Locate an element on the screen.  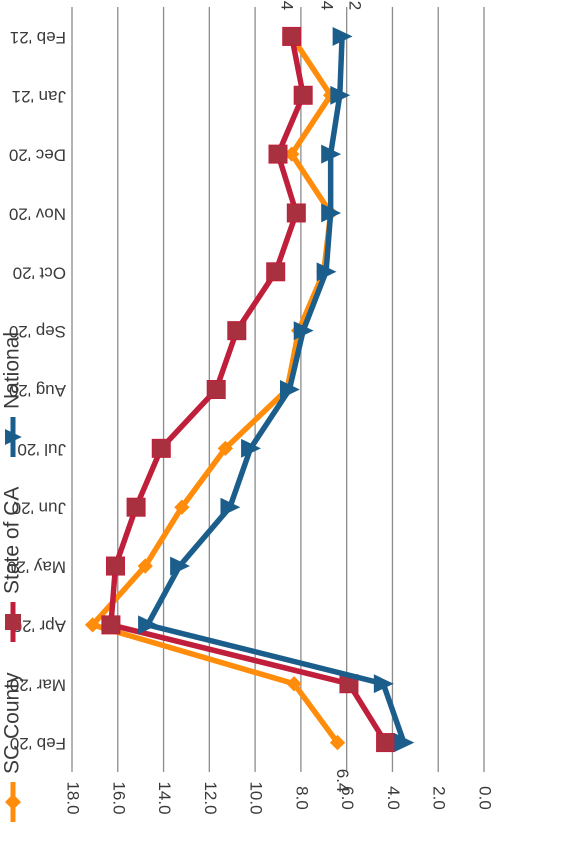
y-tick-label: 8.0 is located at coordinates (301, 798).